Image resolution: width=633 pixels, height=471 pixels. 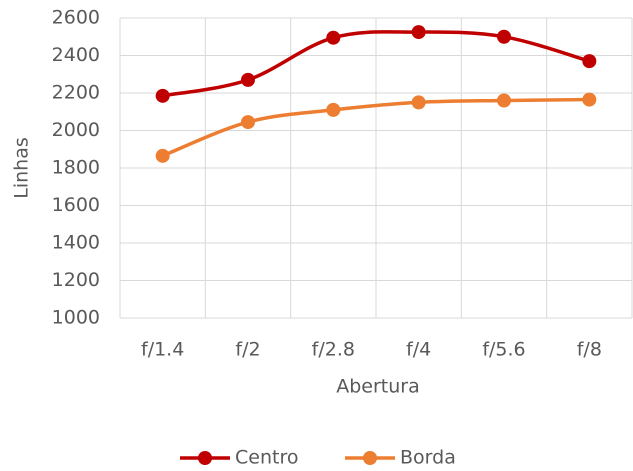 I want to click on y-tick-label: 2000, so click(x=76, y=130).